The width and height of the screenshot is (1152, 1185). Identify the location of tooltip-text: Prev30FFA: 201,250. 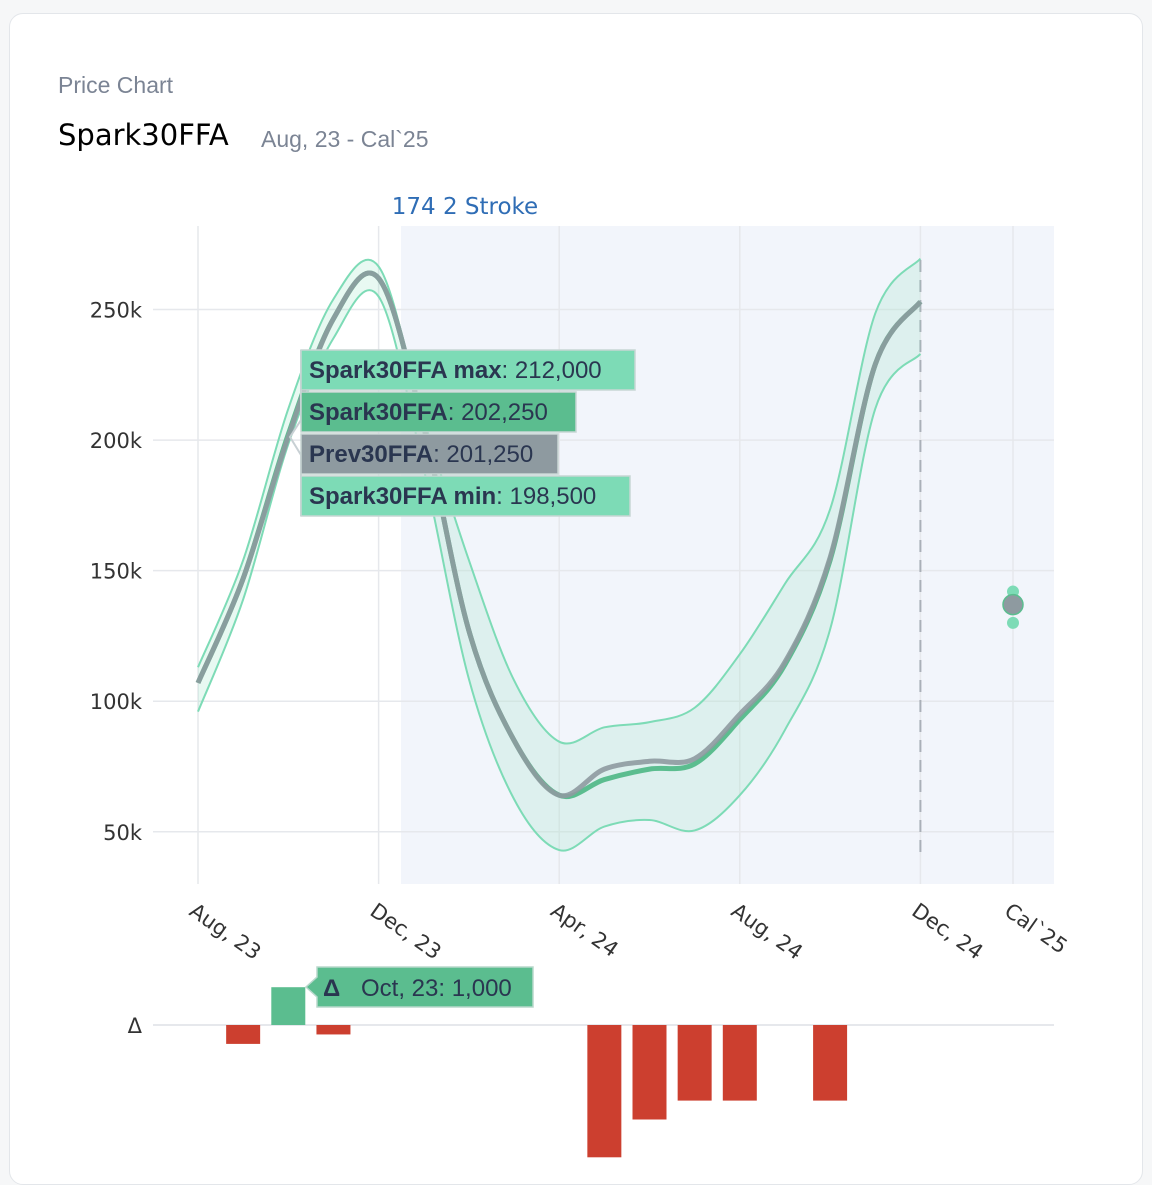
(421, 454).